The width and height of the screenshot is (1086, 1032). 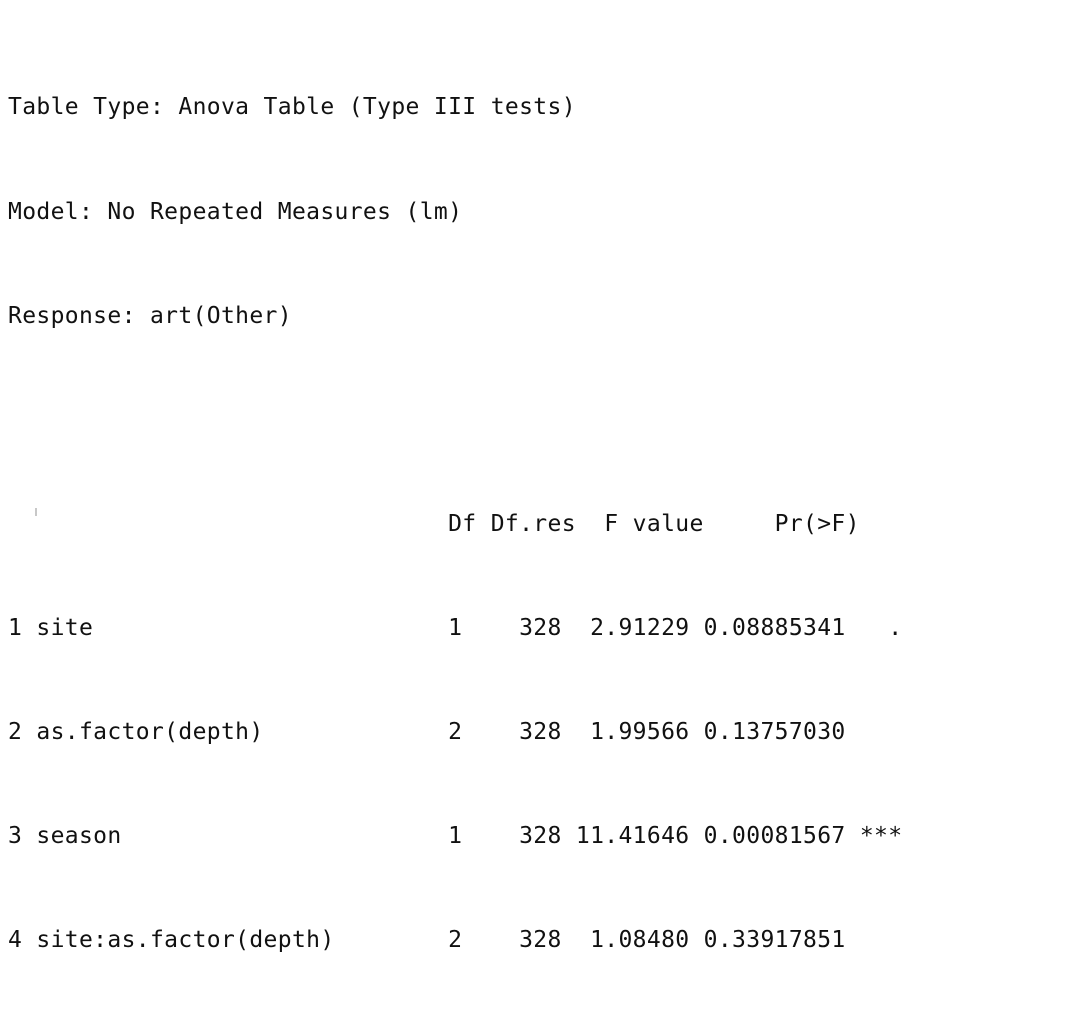 I want to click on table-type-line: Table Type: Anova Table (Type III tests), so click(x=292, y=107).